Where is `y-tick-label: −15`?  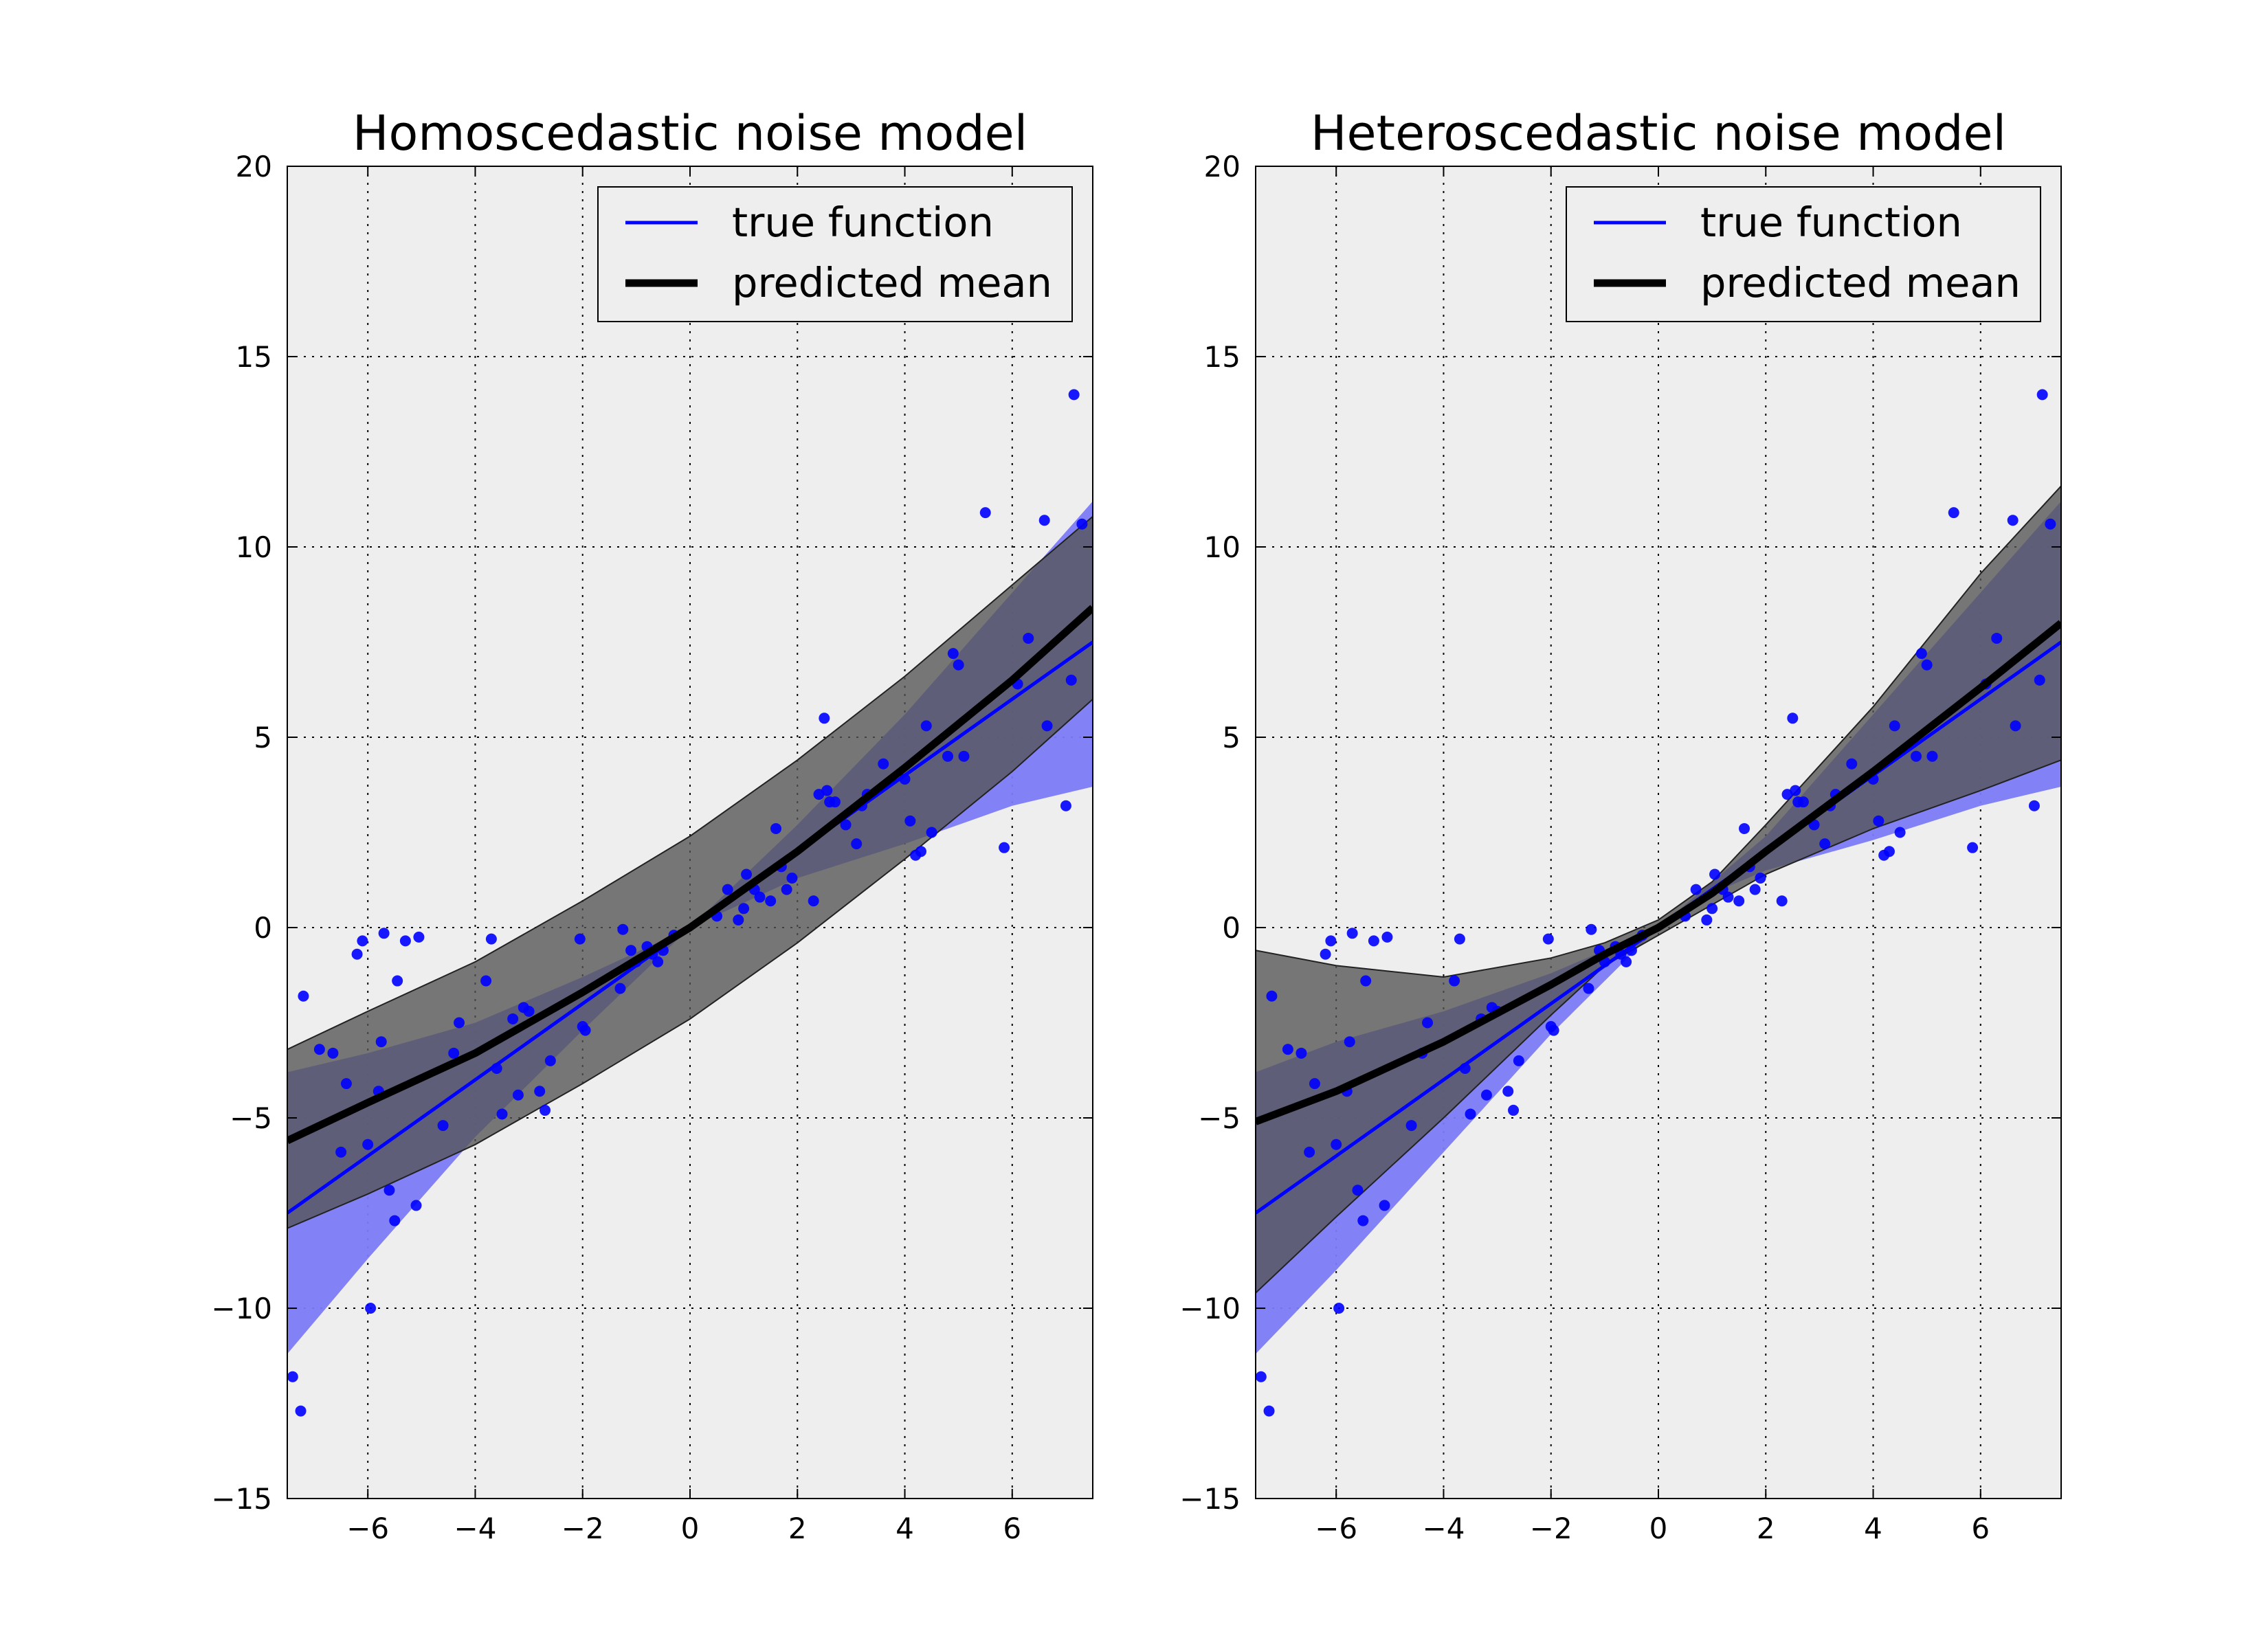 y-tick-label: −15 is located at coordinates (1210, 1499).